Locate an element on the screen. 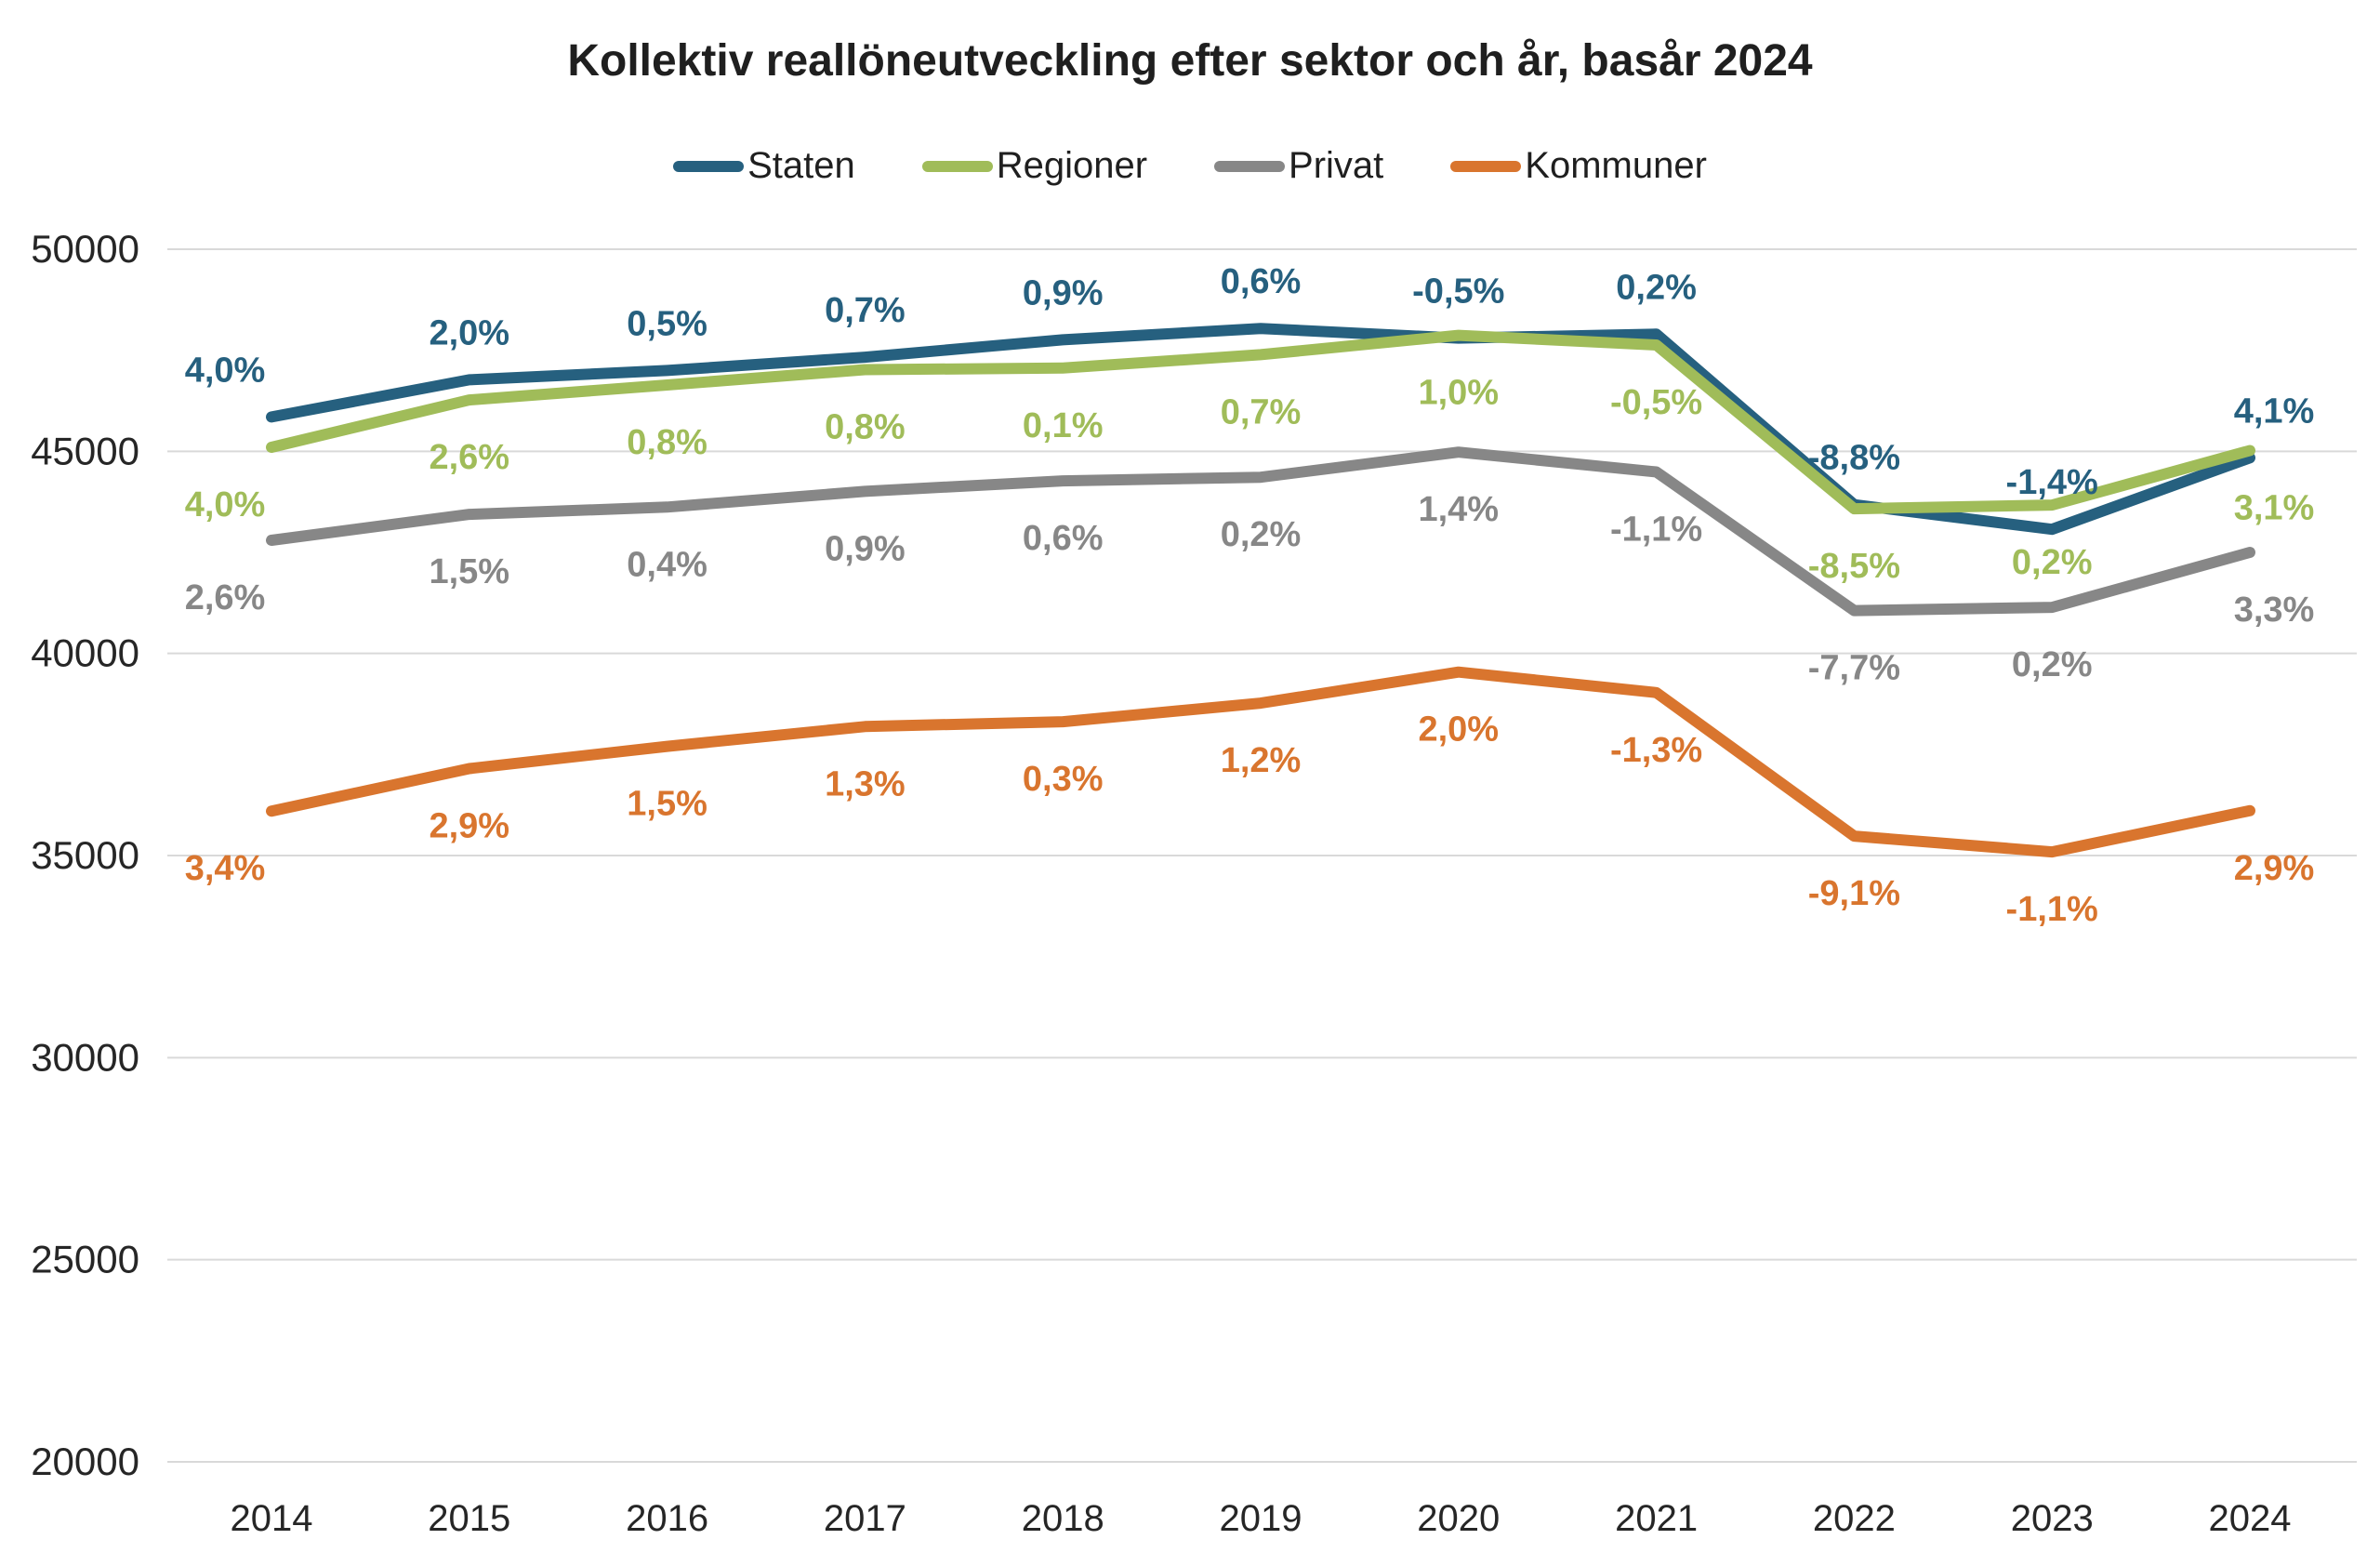 Image resolution: width=2380 pixels, height=1566 pixels. data-label-regioner-2018: 0,1% is located at coordinates (1063, 426).